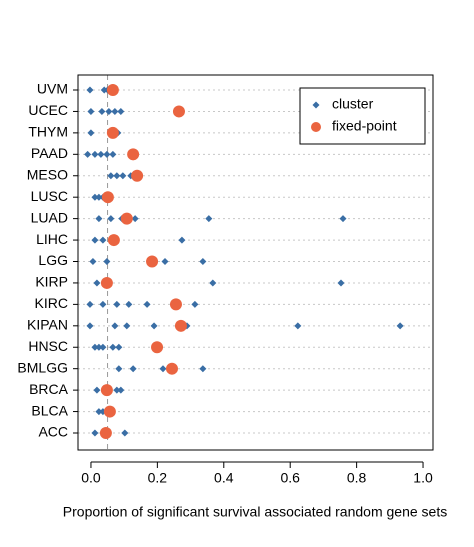  Describe the element at coordinates (357, 478) in the screenshot. I see `x-tick-label: 0.8` at that location.